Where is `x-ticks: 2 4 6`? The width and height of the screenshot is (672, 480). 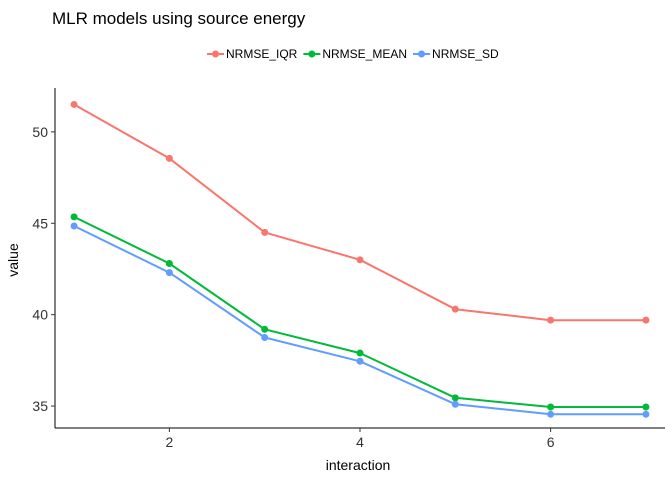 x-ticks: 2 4 6 is located at coordinates (360, 439).